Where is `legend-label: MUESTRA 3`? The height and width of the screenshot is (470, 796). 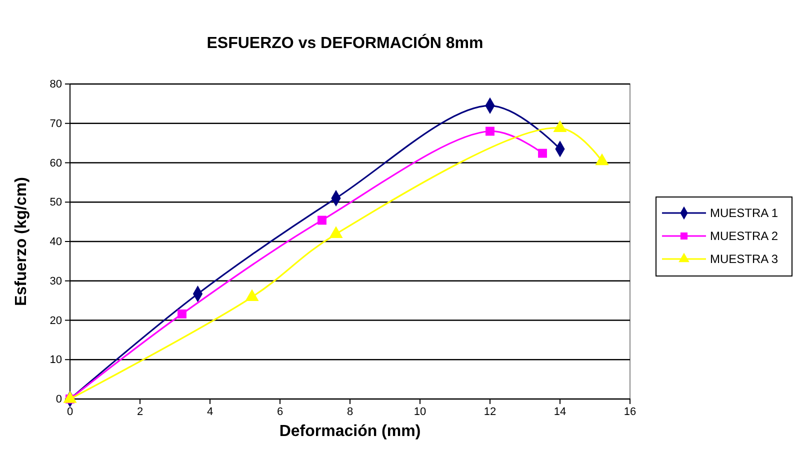 legend-label: MUESTRA 3 is located at coordinates (744, 259).